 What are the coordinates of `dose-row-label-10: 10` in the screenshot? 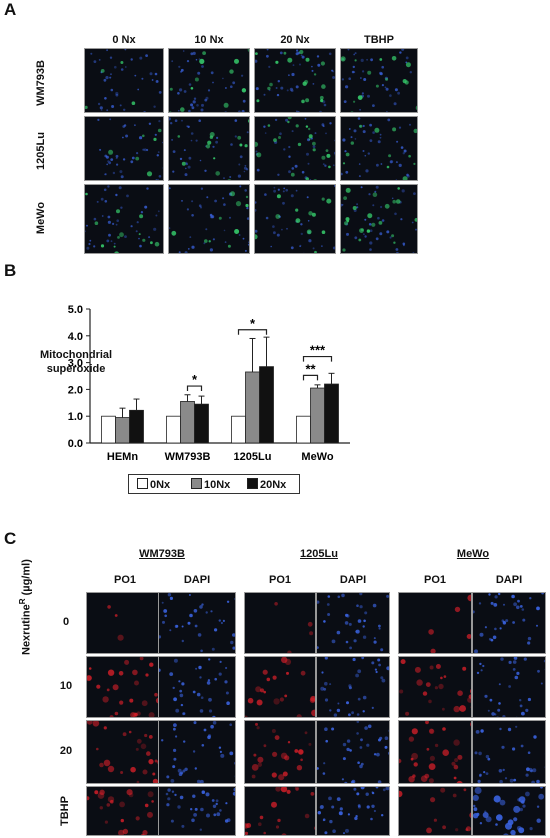 It's located at (66, 686).